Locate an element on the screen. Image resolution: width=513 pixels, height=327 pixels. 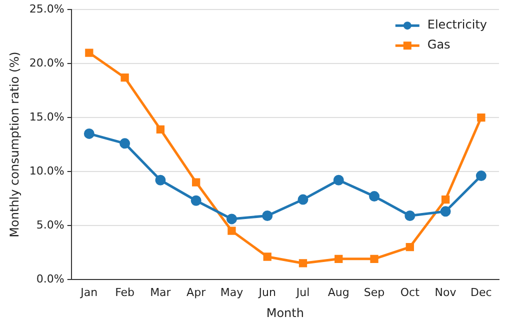
y-tick-label: 15.0% is located at coordinates (46, 117).